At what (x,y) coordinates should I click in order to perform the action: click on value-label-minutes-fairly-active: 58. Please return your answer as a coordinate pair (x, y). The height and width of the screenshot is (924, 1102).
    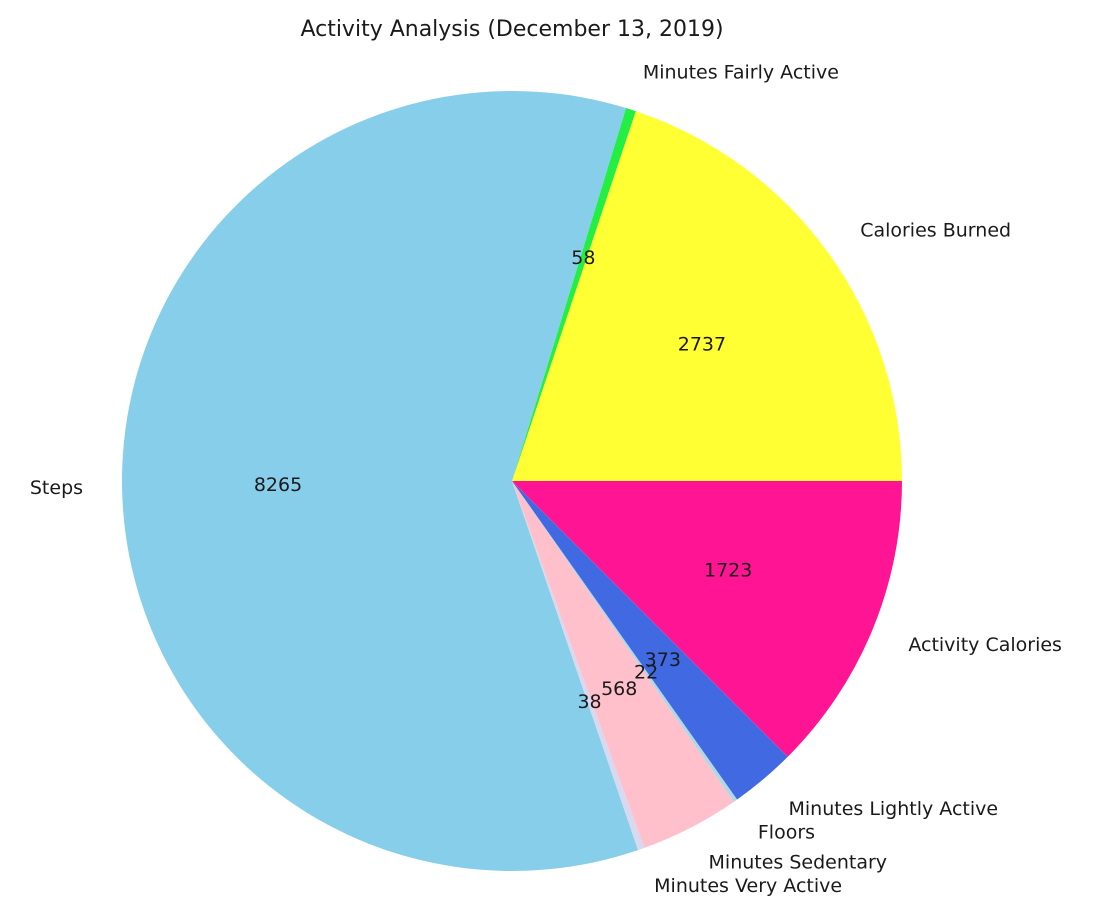
    Looking at the image, I should click on (583, 258).